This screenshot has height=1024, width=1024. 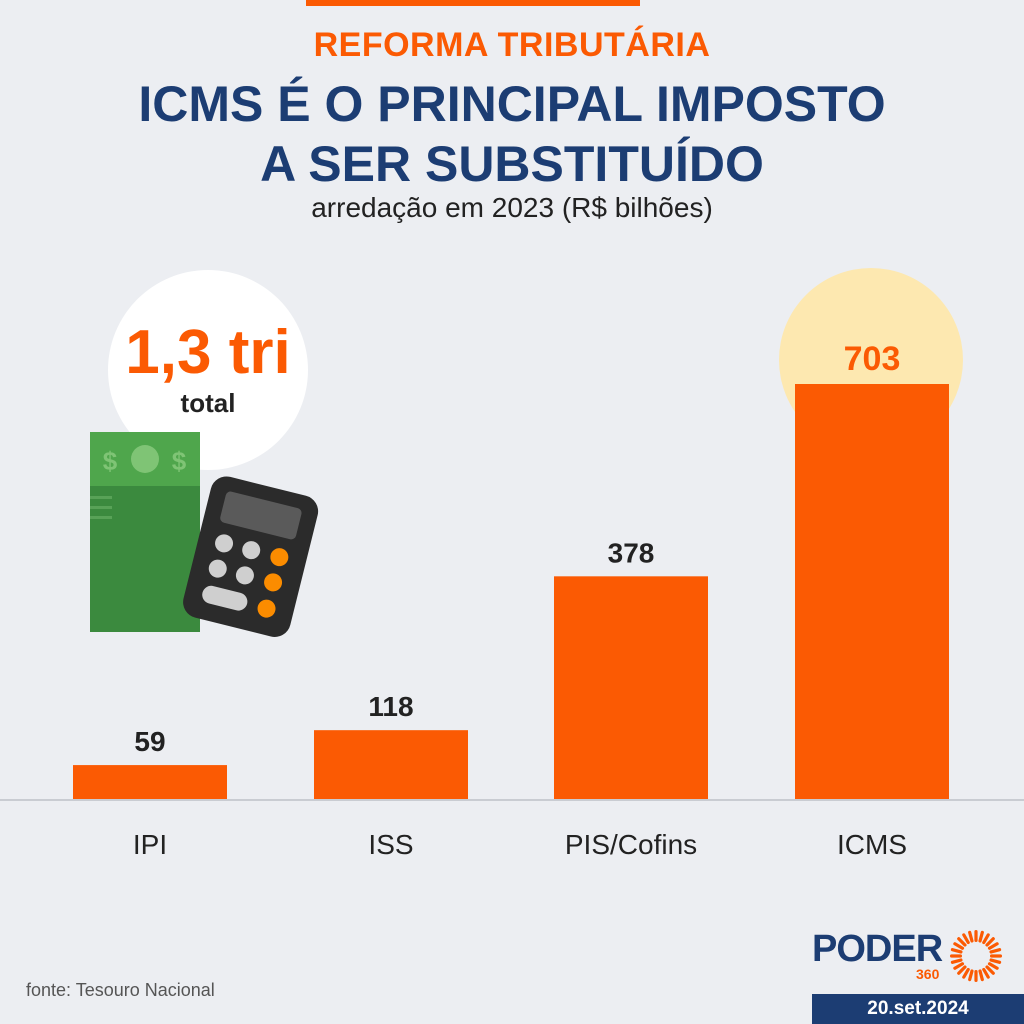 What do you see at coordinates (512, 45) in the screenshot?
I see `kicker: REFORMA TRIBUTÁRIA` at bounding box center [512, 45].